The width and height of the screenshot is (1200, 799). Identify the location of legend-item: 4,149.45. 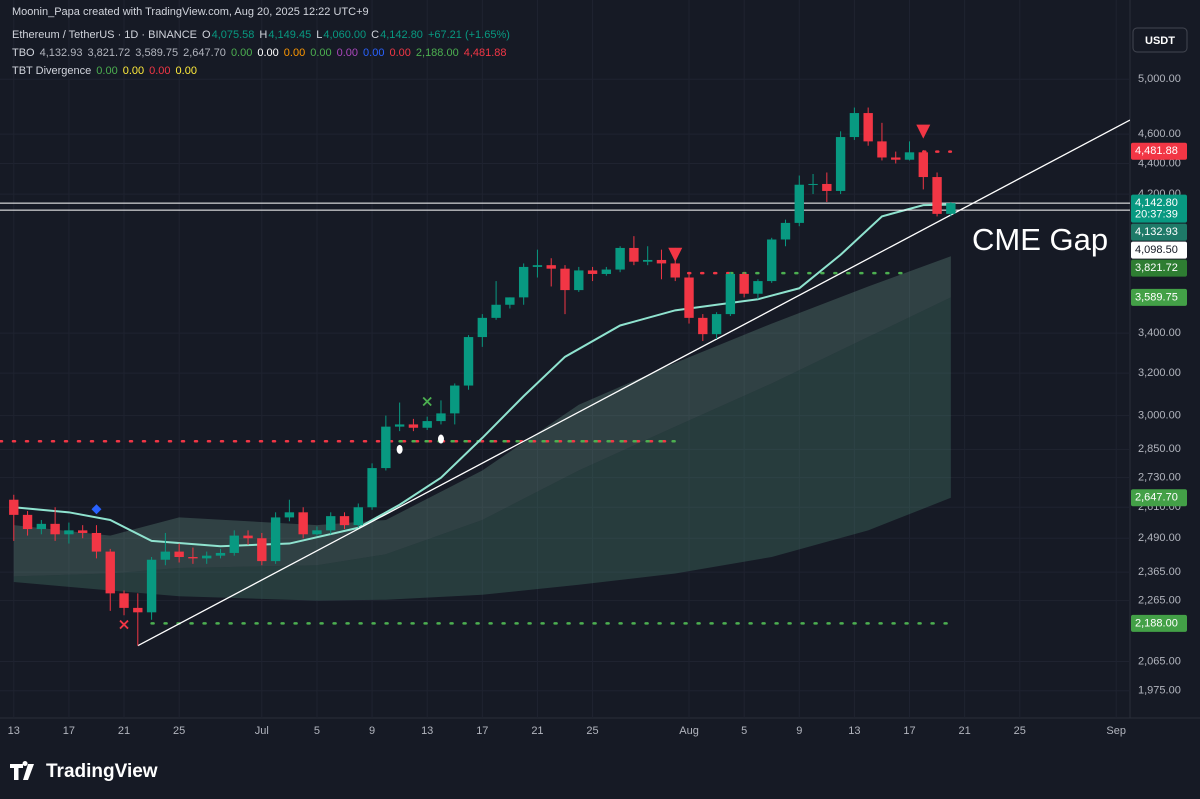
(289, 35).